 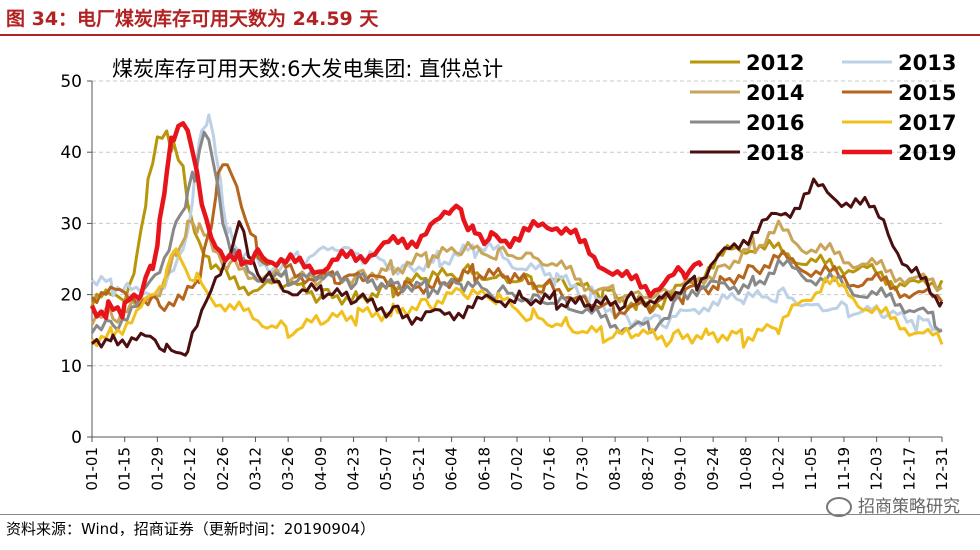 What do you see at coordinates (76, 438) in the screenshot?
I see `y-tick-label: 0` at bounding box center [76, 438].